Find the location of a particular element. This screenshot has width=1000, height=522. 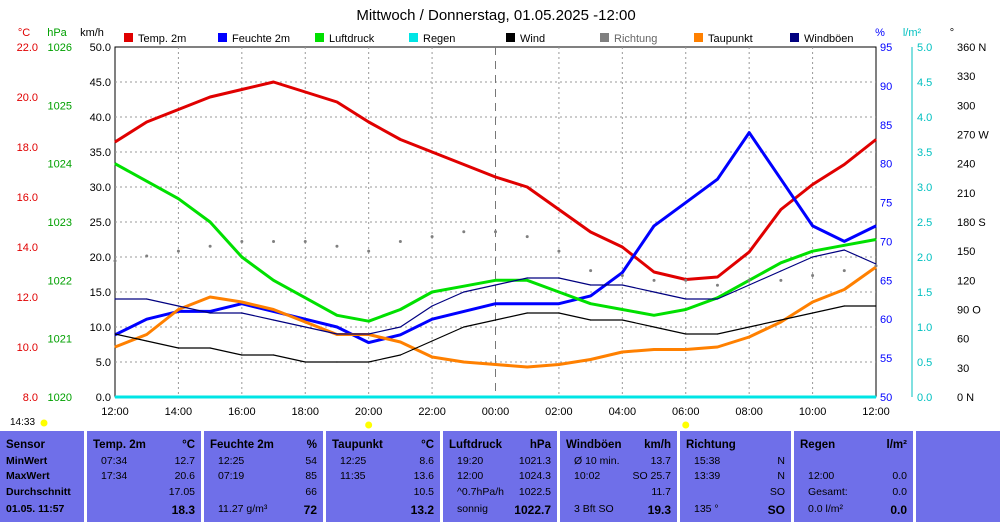

temp-ticks-label: 16.0 is located at coordinates (27, 198).